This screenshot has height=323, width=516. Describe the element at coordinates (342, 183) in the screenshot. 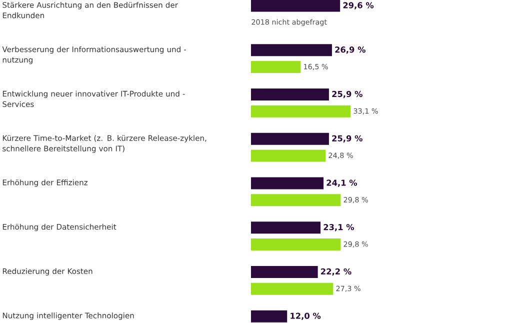

I see `data-label: 24,1 %` at that location.